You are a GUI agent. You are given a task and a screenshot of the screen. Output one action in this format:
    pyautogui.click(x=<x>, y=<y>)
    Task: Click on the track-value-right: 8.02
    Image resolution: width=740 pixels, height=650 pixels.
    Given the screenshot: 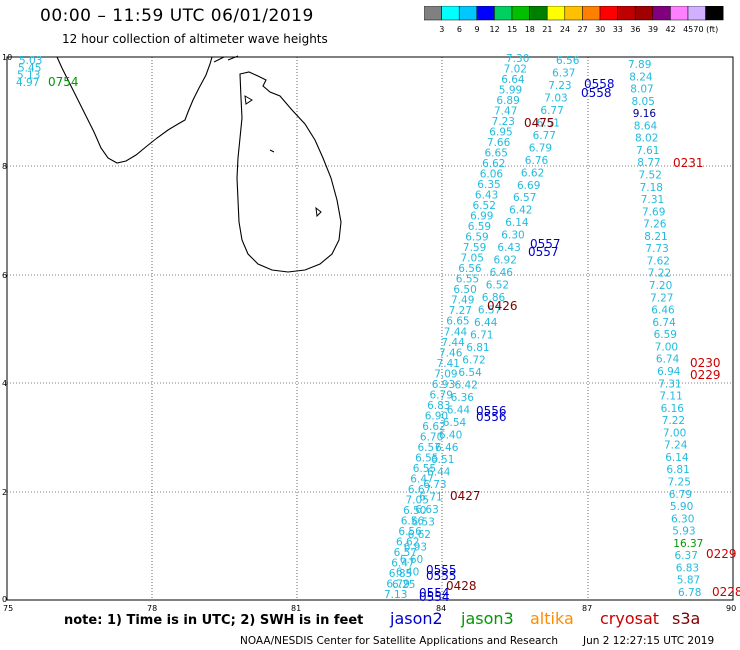 What is the action you would take?
    pyautogui.click(x=646, y=139)
    